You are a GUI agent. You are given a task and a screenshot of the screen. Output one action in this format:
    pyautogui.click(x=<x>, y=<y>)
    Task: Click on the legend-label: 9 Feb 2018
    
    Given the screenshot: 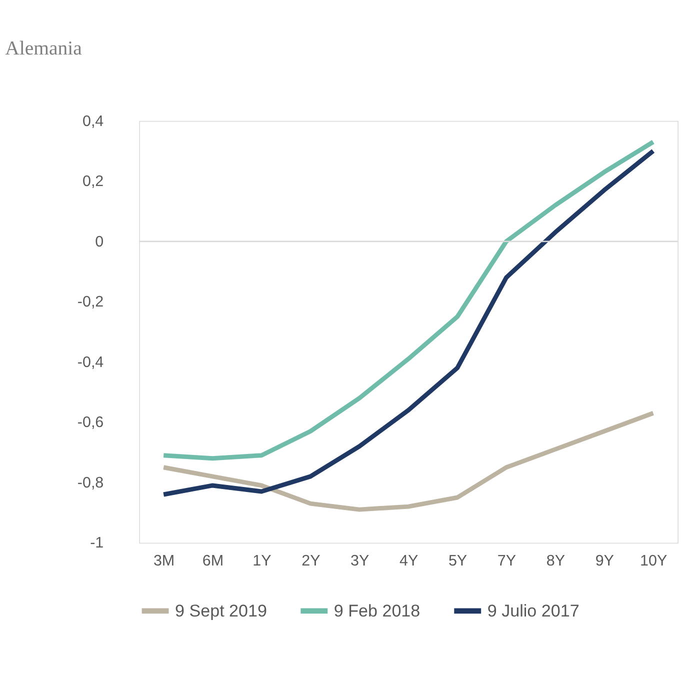 What is the action you would take?
    pyautogui.click(x=377, y=610)
    